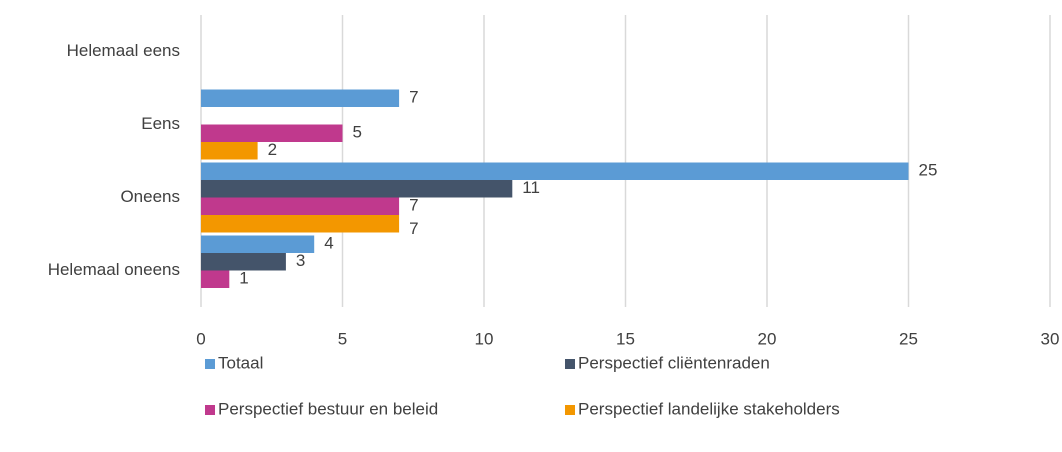 The width and height of the screenshot is (1062, 452). Describe the element at coordinates (114, 269) in the screenshot. I see `y-tick-label: Helemaal oneens` at that location.